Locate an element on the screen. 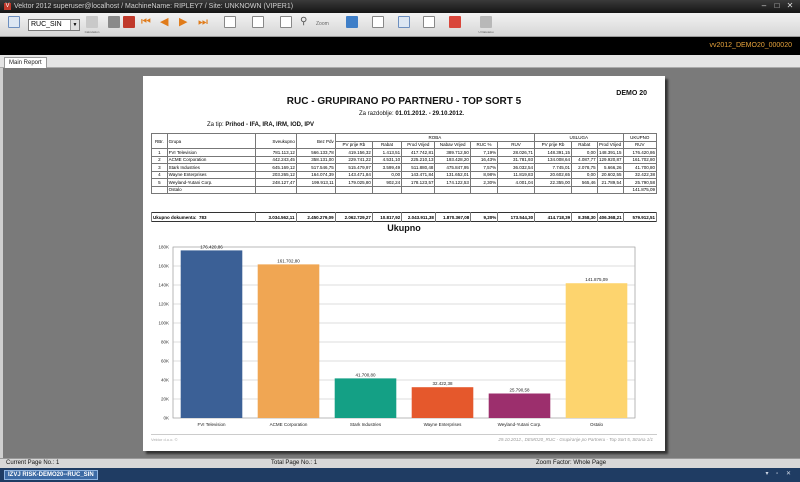 The width and height of the screenshot is (800, 482). taskbar-window-controls: ▾ ▫ ✕ is located at coordinates (779, 474).